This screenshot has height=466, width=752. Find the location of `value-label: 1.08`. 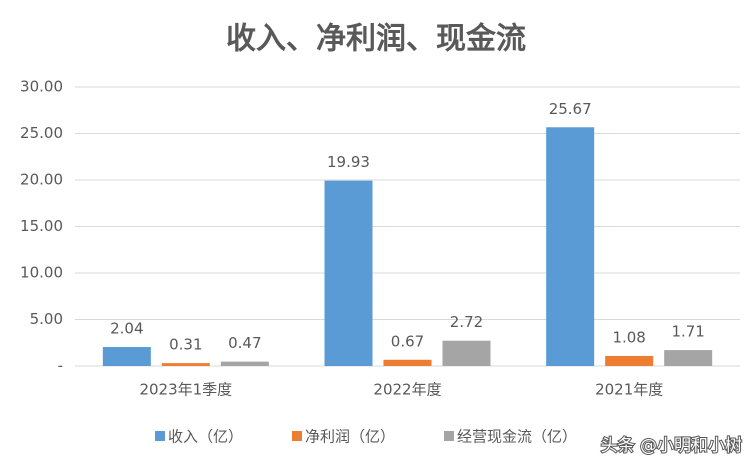

value-label: 1.08 is located at coordinates (628, 337).